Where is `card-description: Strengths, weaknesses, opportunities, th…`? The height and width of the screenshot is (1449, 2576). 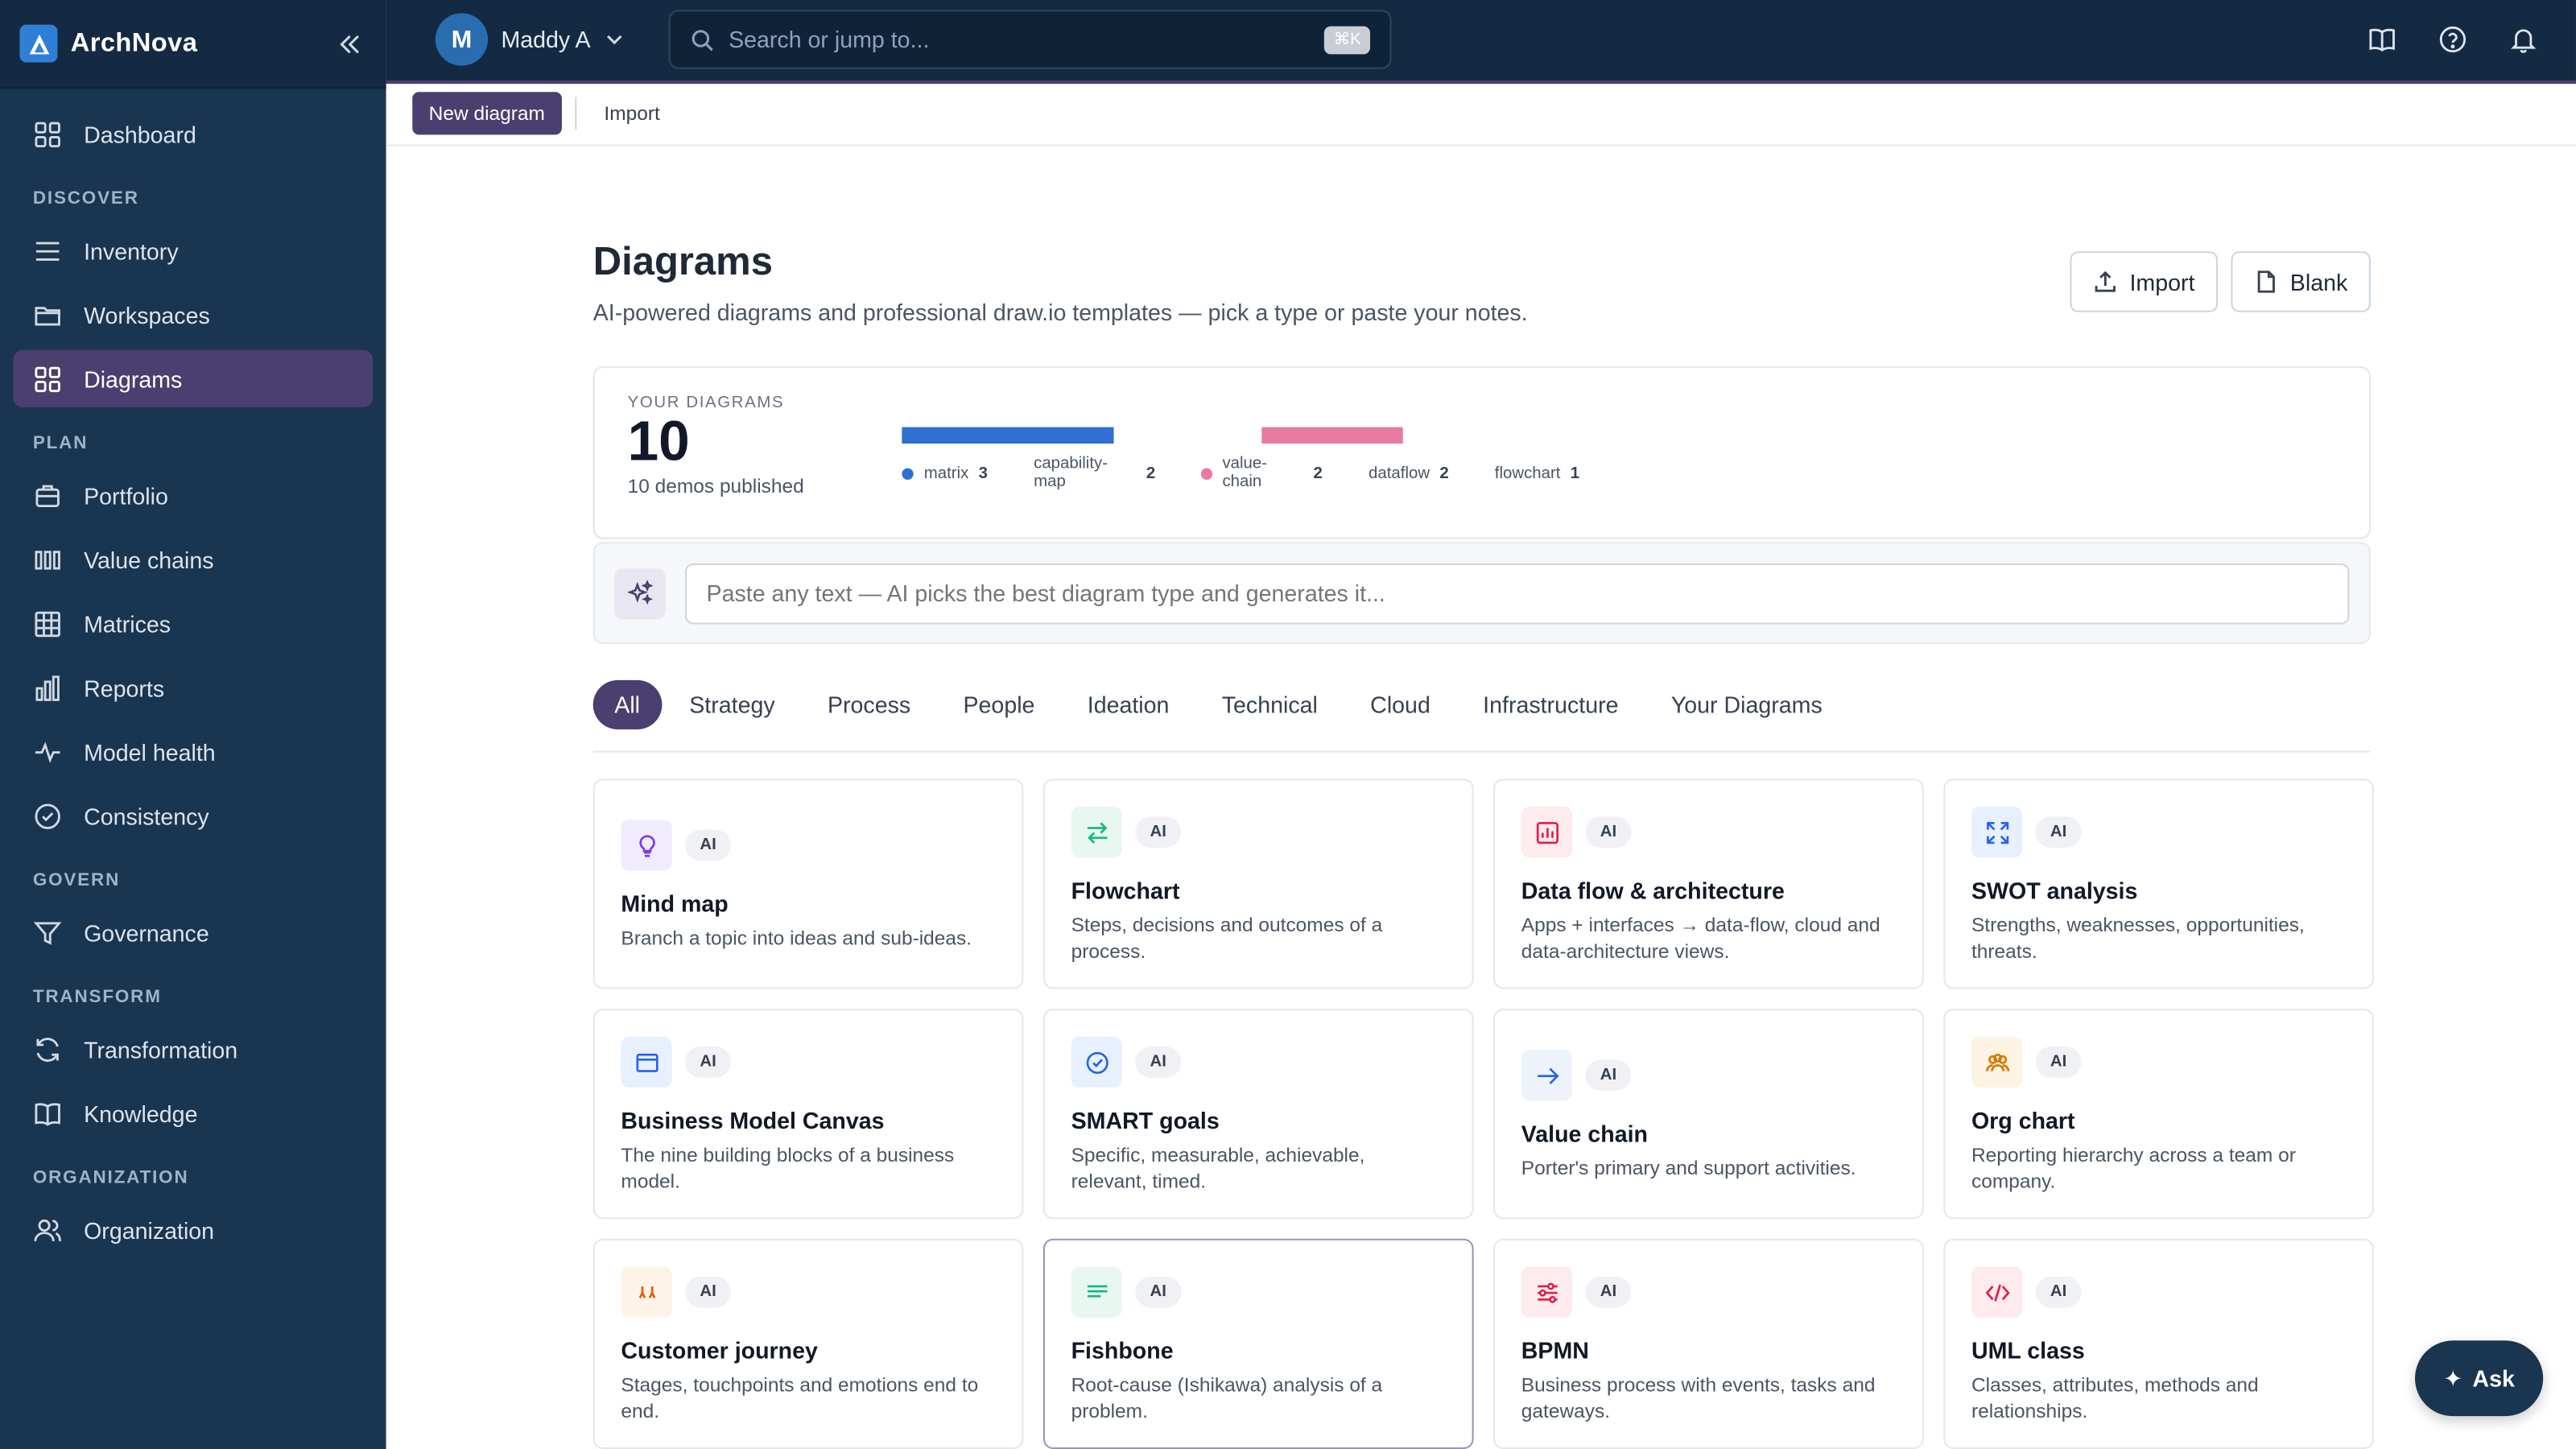 card-description: Strengths, weaknesses, opportunities, th… is located at coordinates (2138, 938).